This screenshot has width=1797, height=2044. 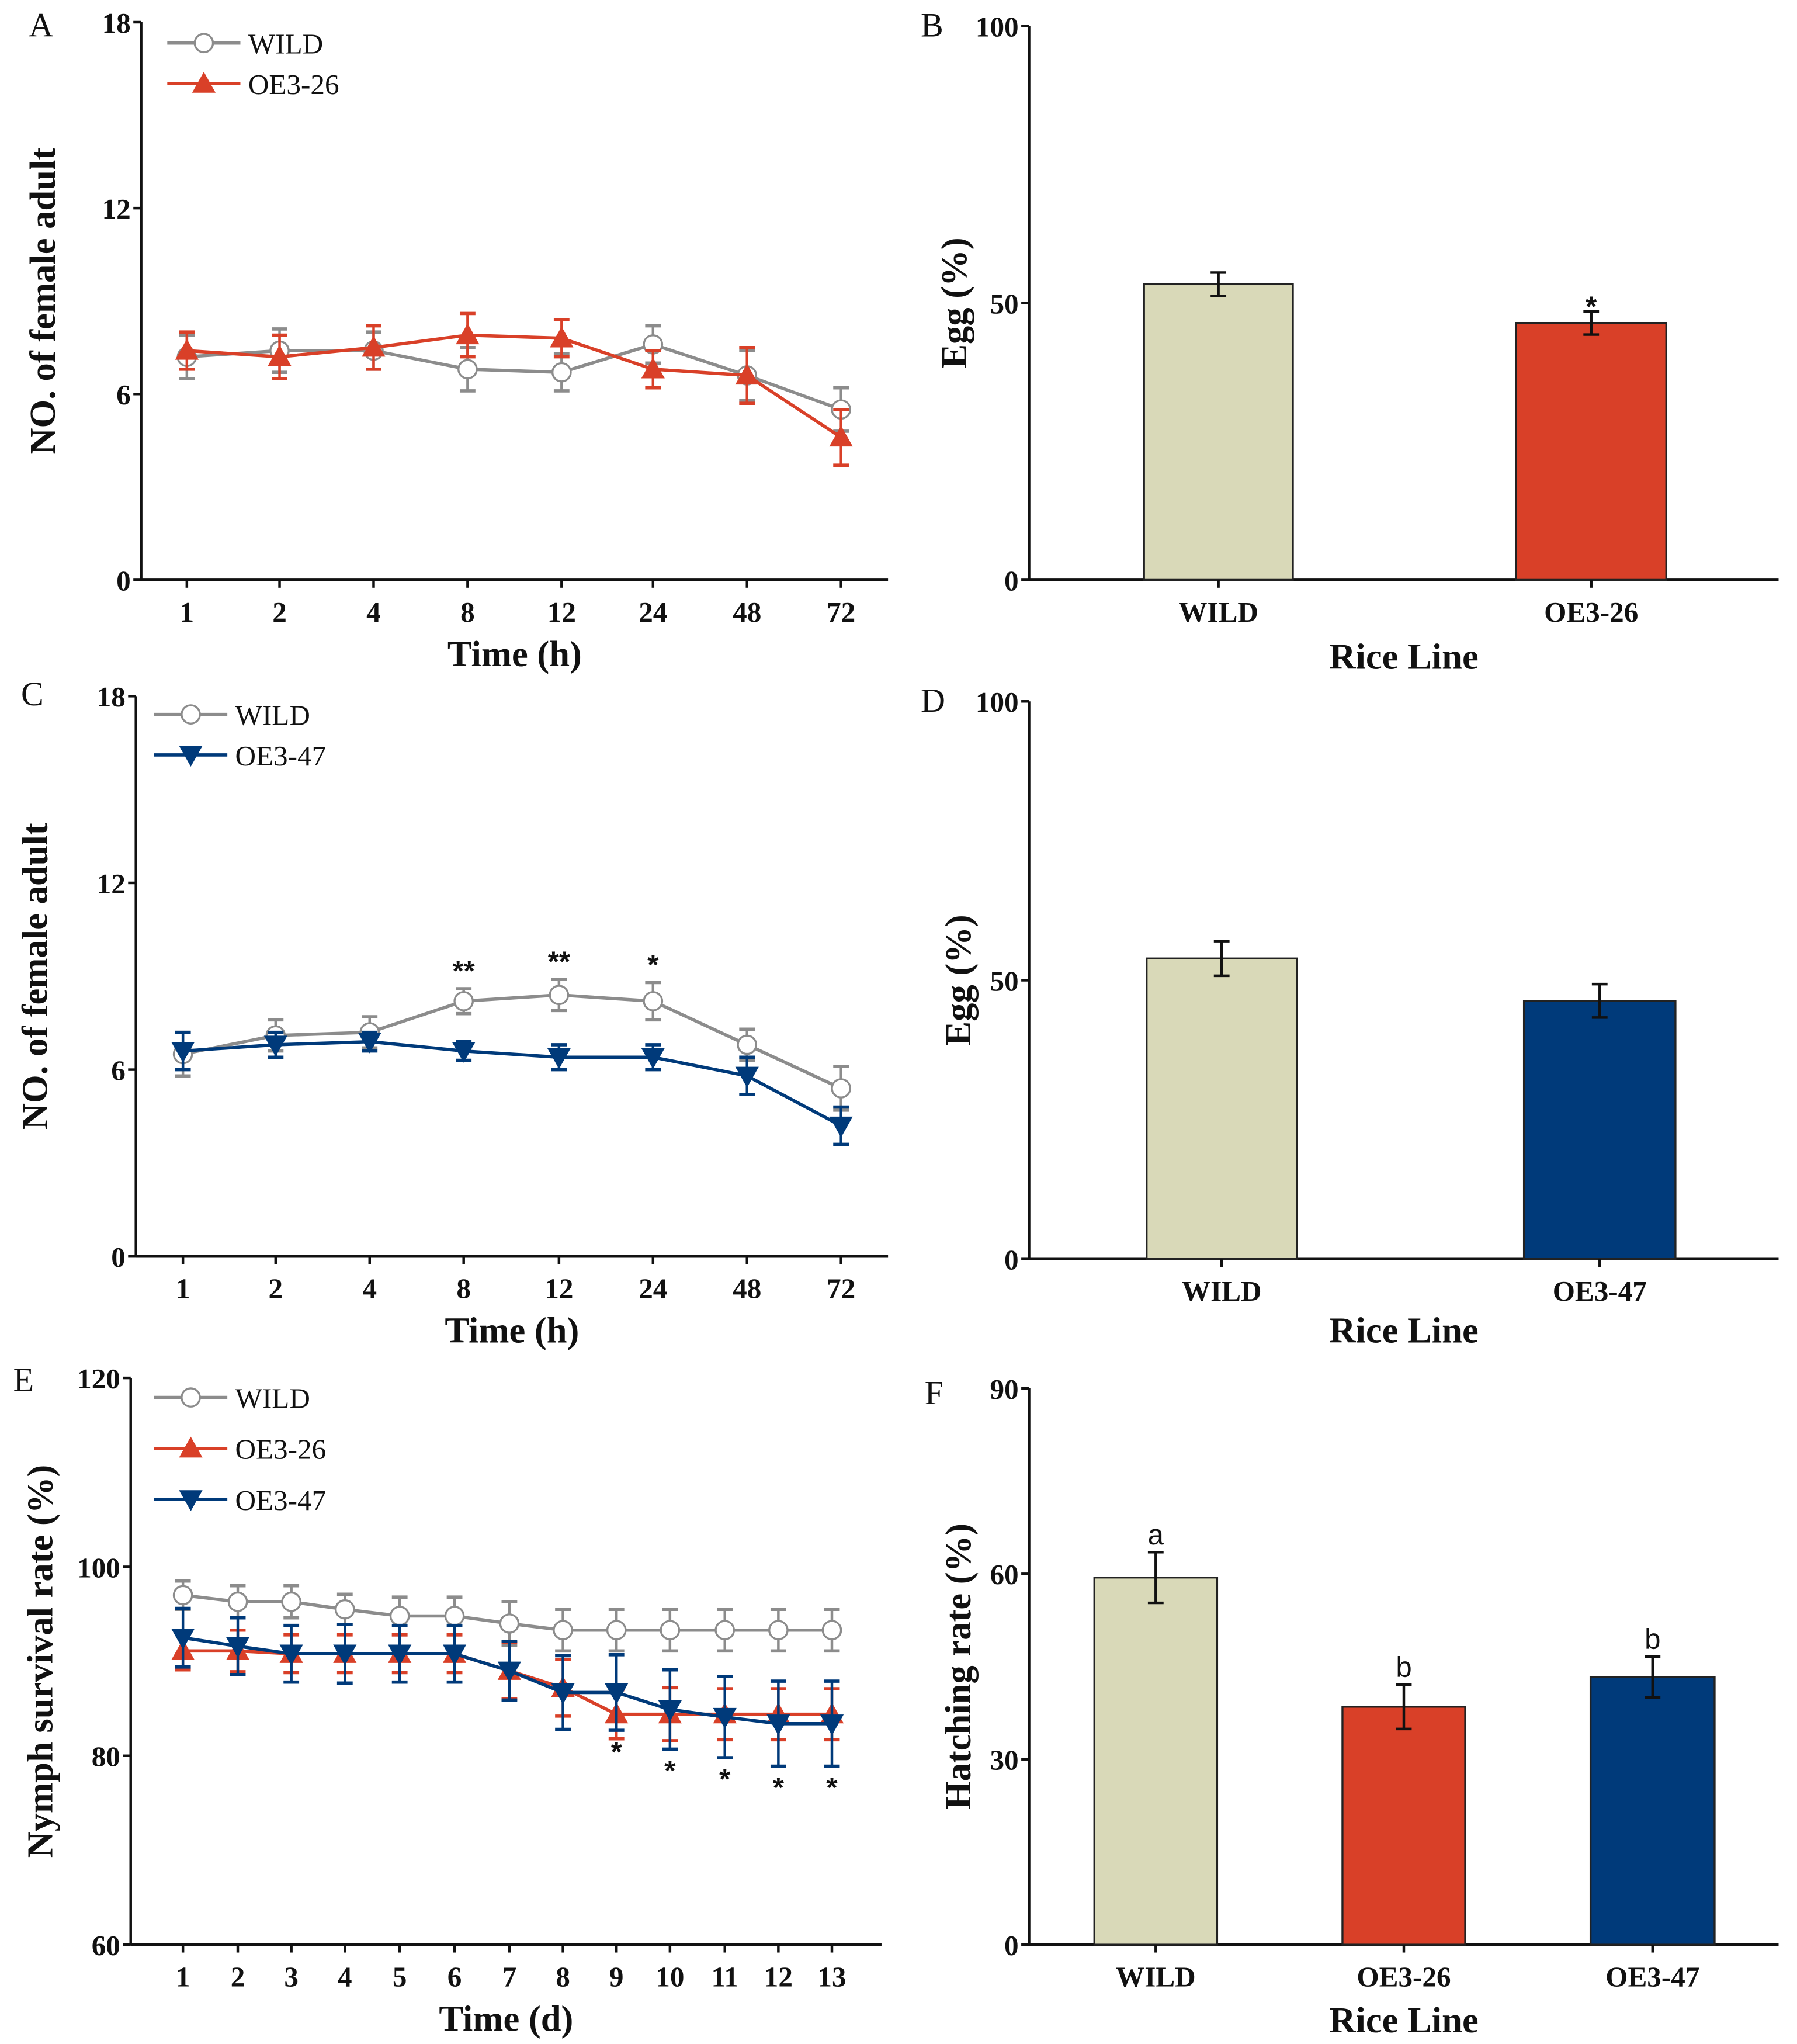 I want to click on y-axis-title: NO. of female adult, so click(x=42, y=301).